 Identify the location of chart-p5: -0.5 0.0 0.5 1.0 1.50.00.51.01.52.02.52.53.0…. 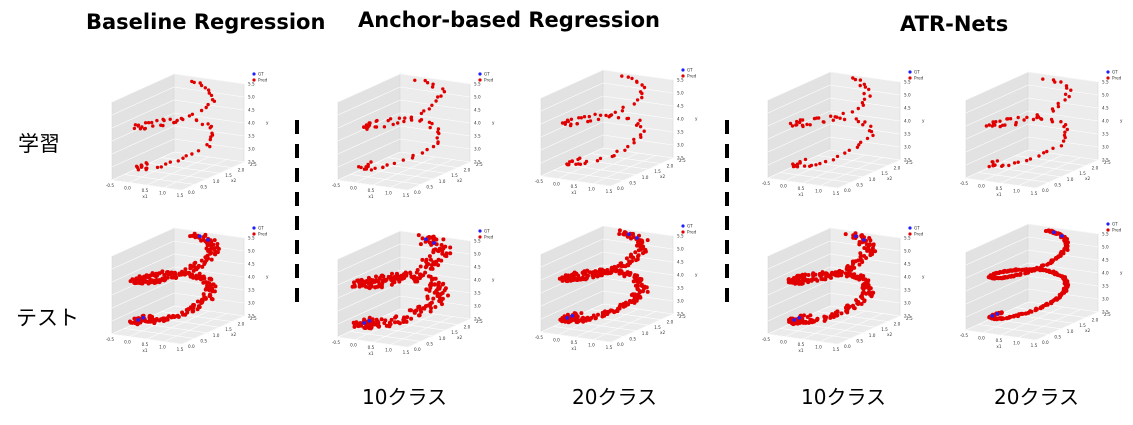
(1041, 133).